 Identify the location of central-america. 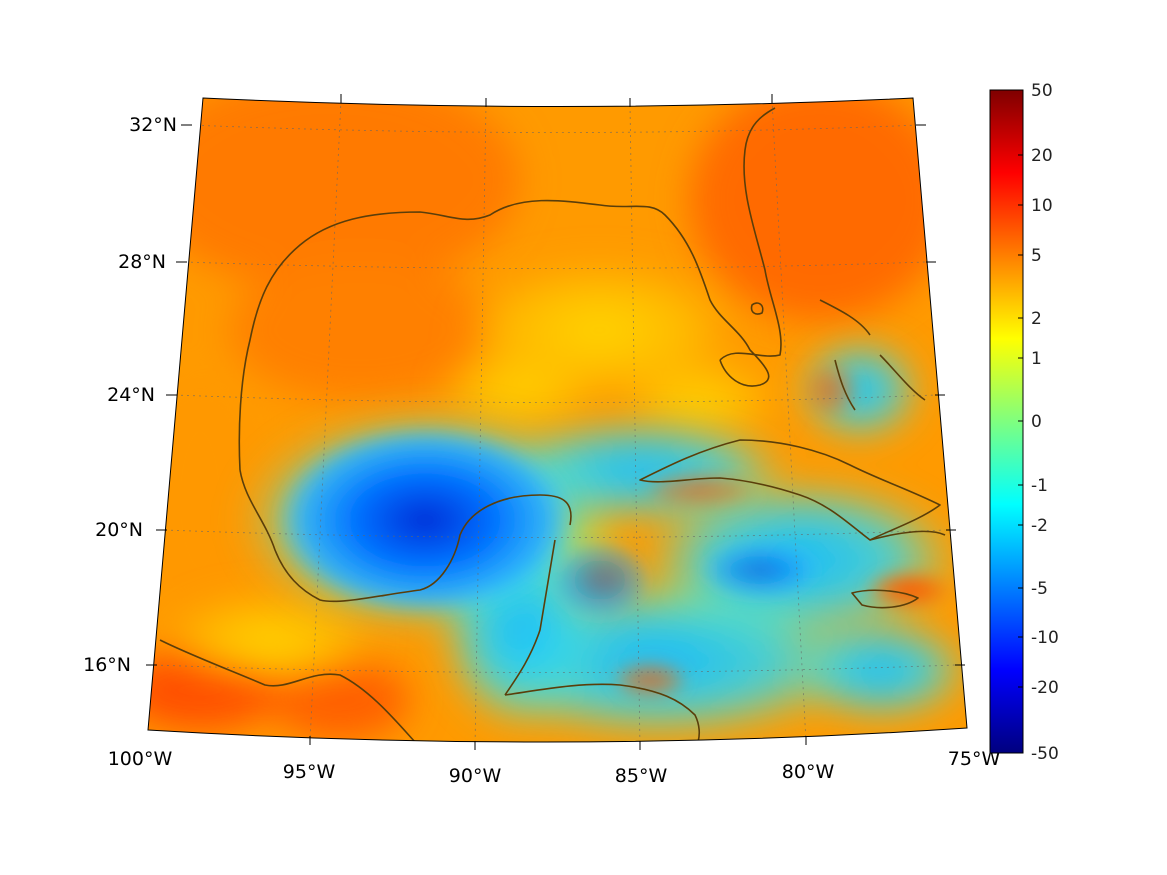
(602, 713).